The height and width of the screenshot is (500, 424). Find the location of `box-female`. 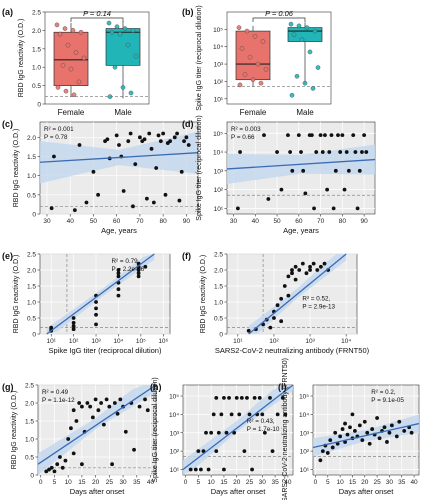

box-female is located at coordinates (253, 55).